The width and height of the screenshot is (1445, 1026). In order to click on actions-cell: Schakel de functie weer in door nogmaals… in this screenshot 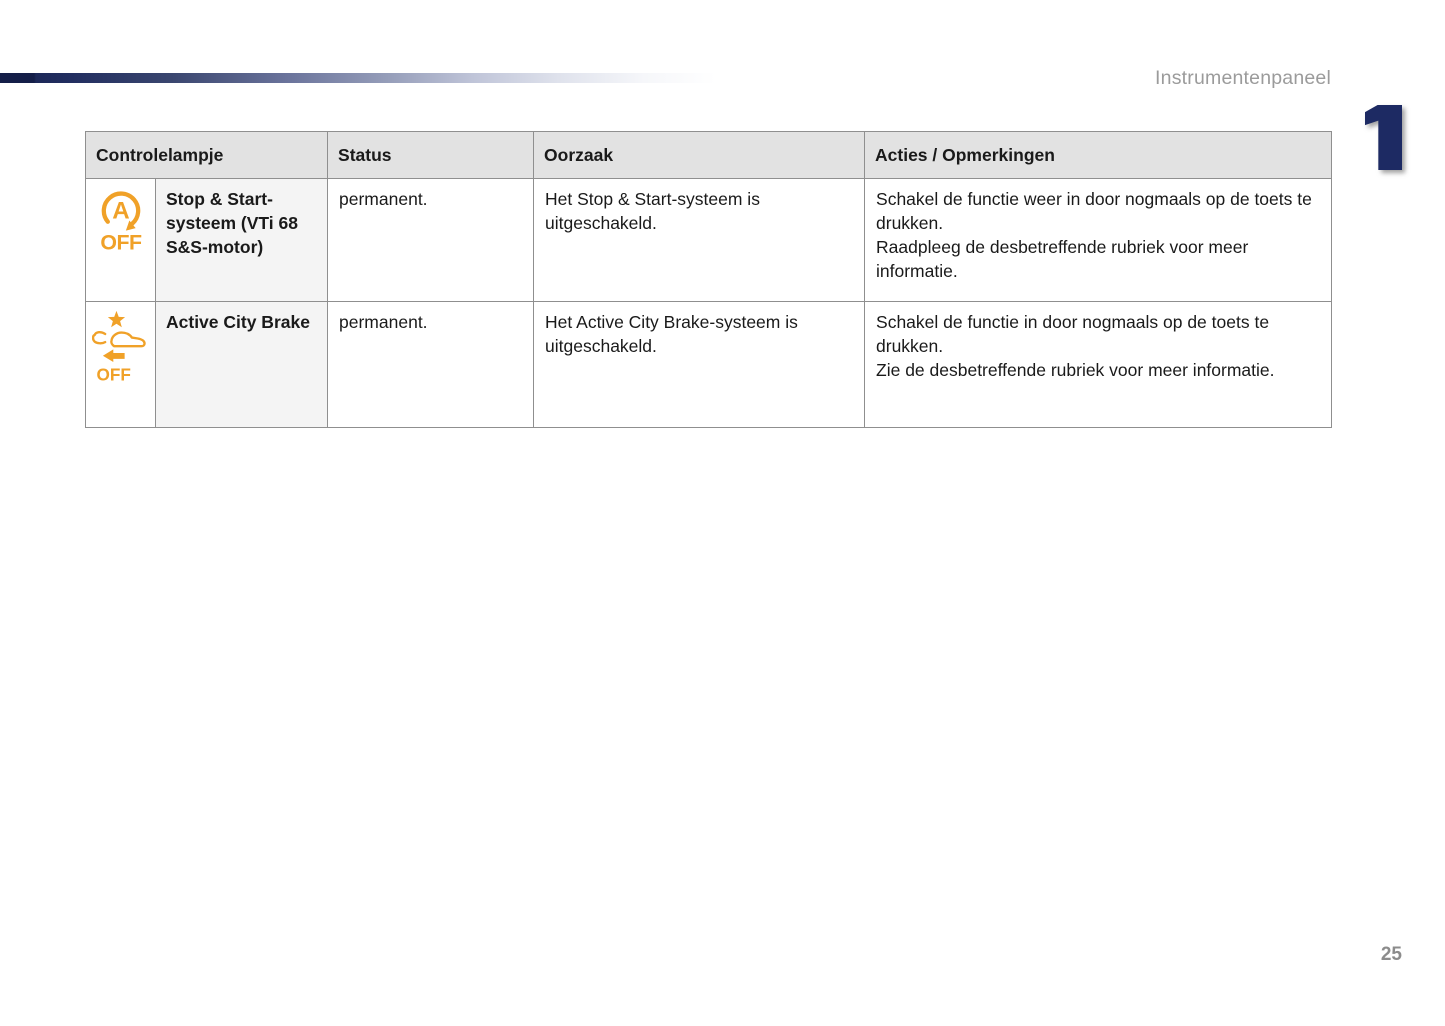, I will do `click(1098, 240)`.